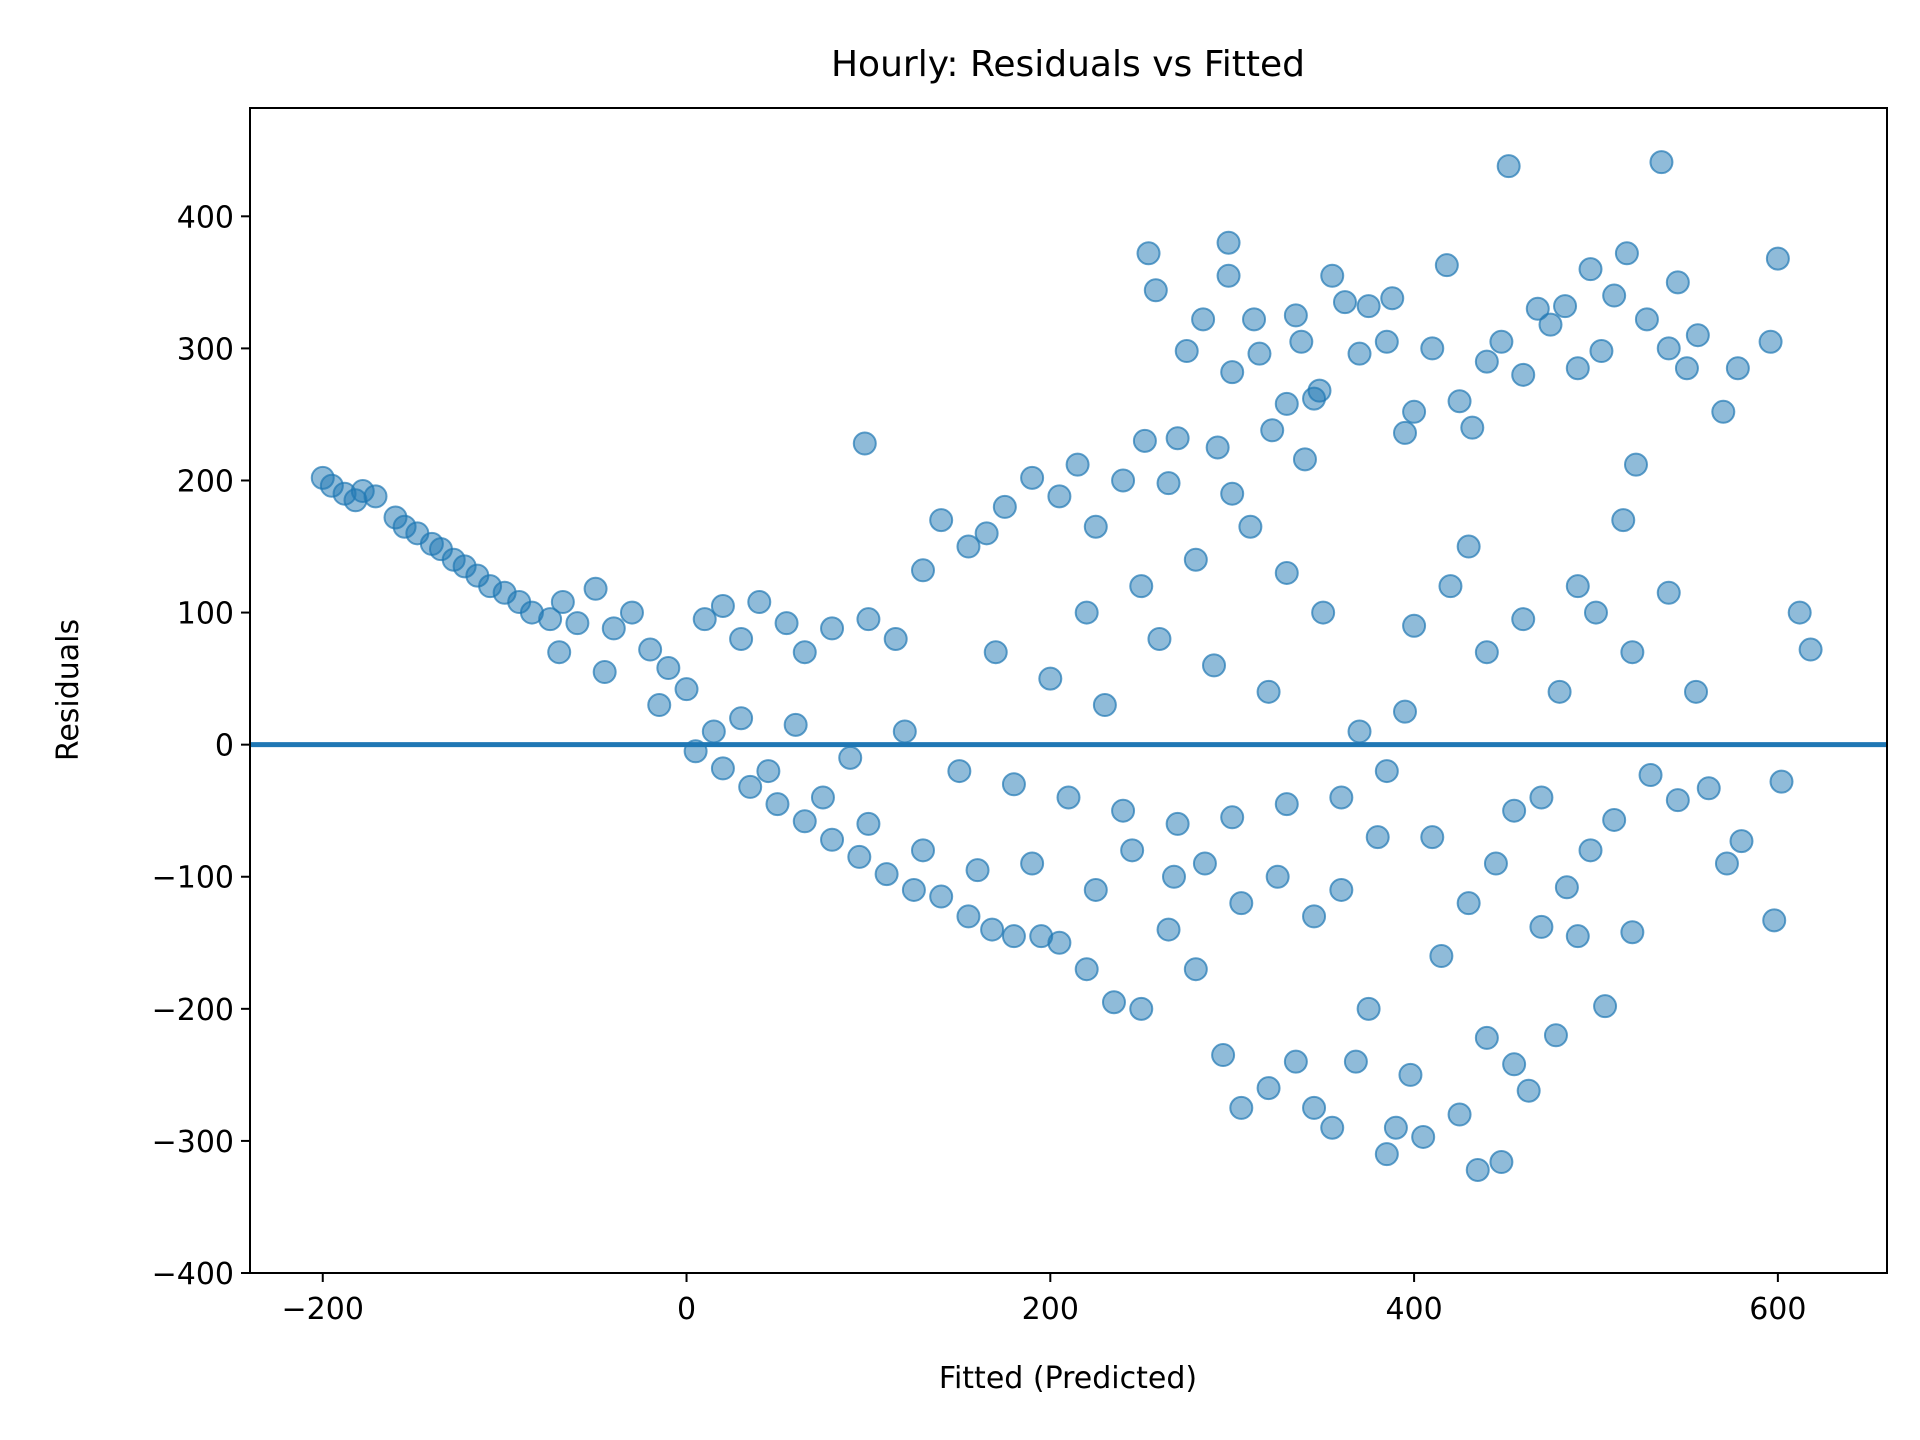  I want to click on x-tick-label: 400, so click(1413, 1309).